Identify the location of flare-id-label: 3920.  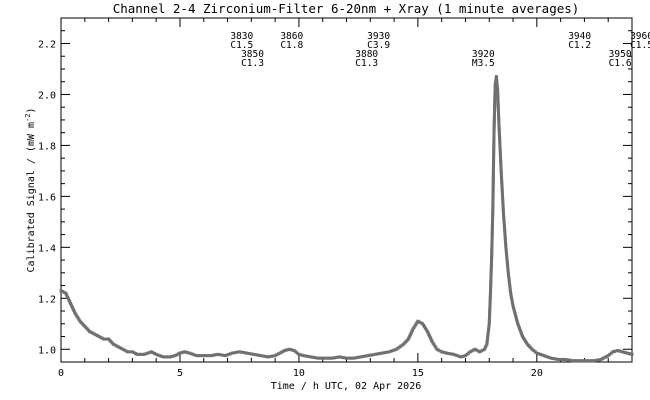
(483, 54).